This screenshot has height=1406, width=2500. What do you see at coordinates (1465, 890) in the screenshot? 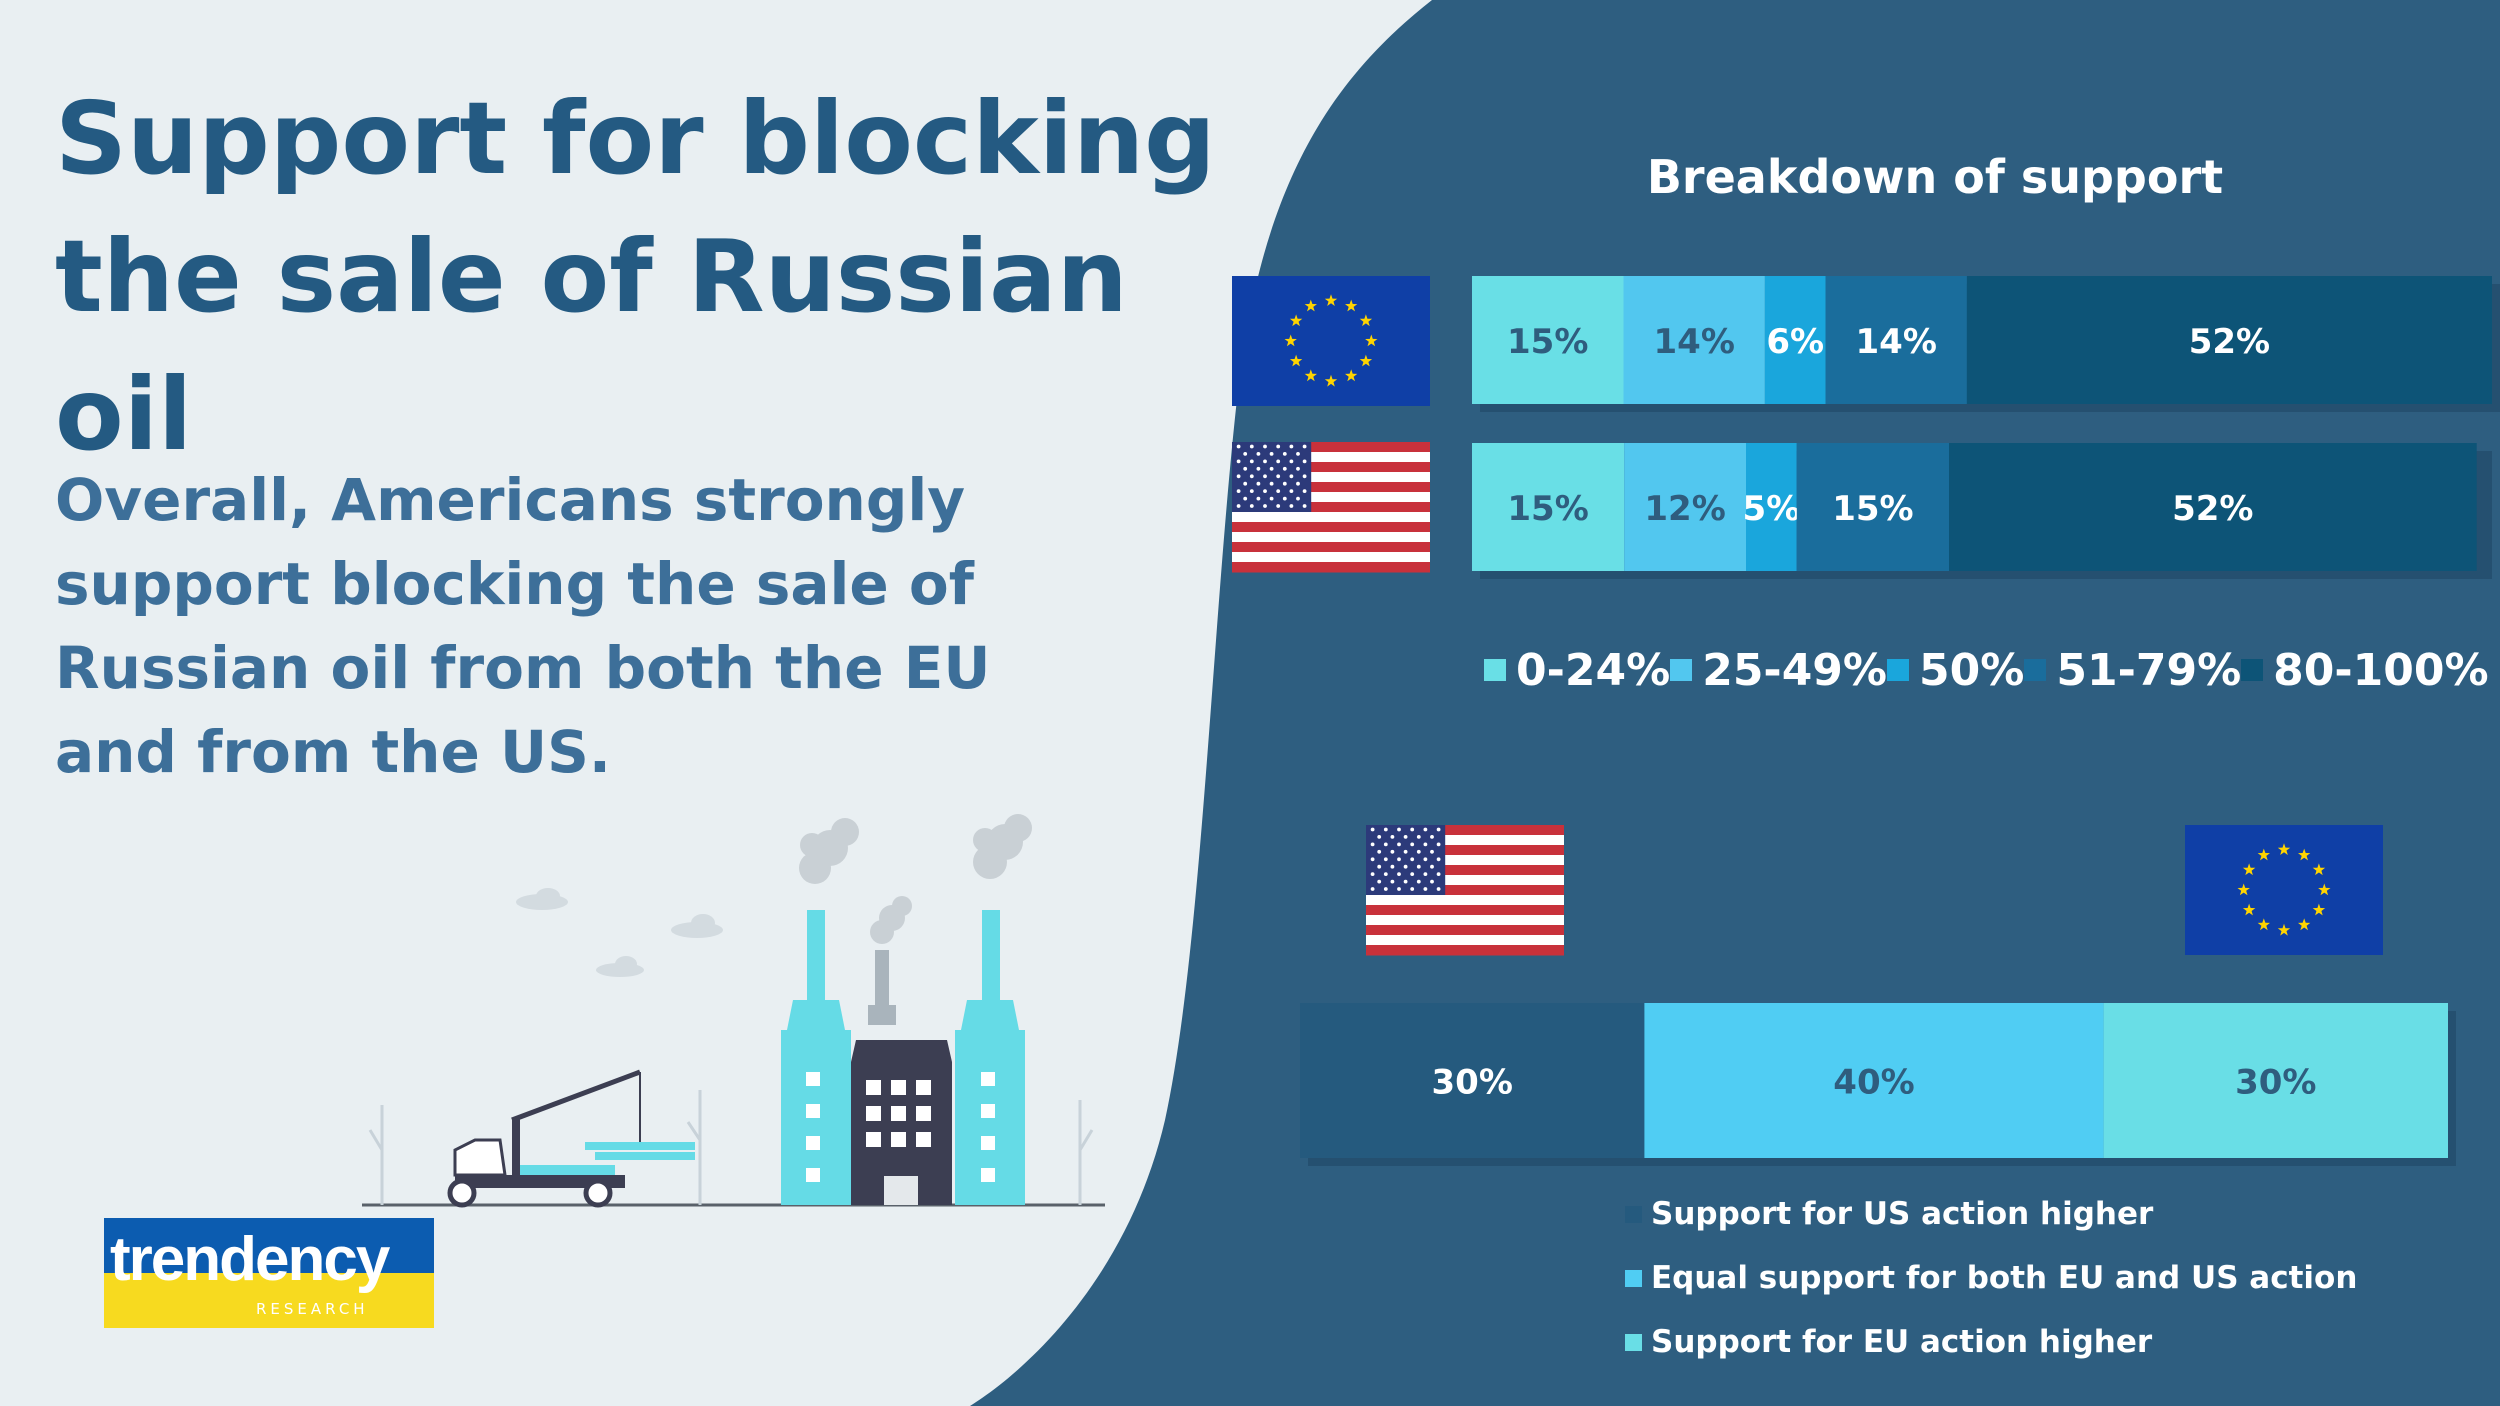
I see `us-flag-icon` at bounding box center [1465, 890].